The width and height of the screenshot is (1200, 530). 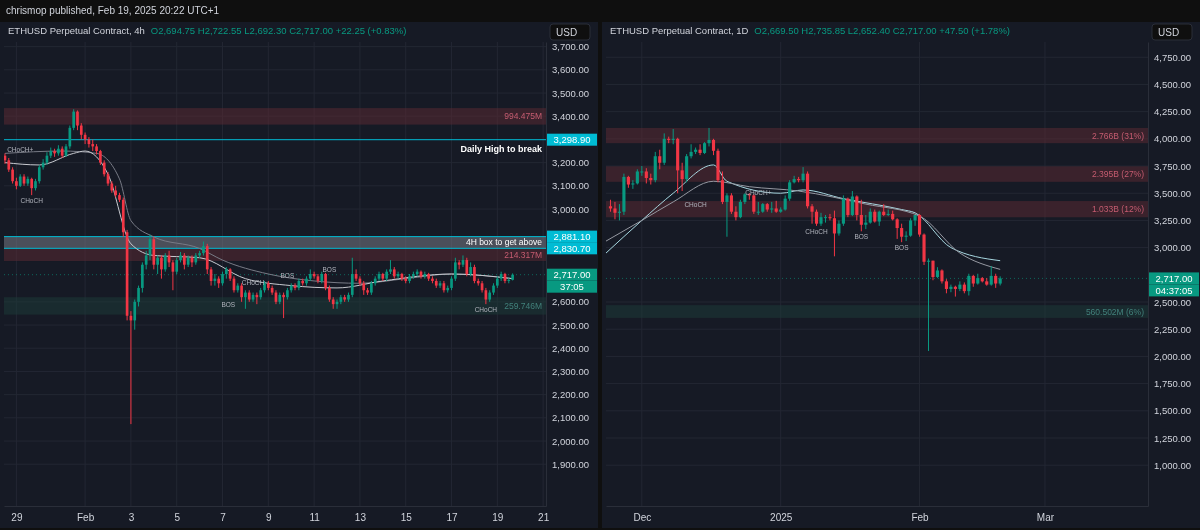 What do you see at coordinates (570, 464) in the screenshot?
I see `y-tick-label: 1,900.00` at bounding box center [570, 464].